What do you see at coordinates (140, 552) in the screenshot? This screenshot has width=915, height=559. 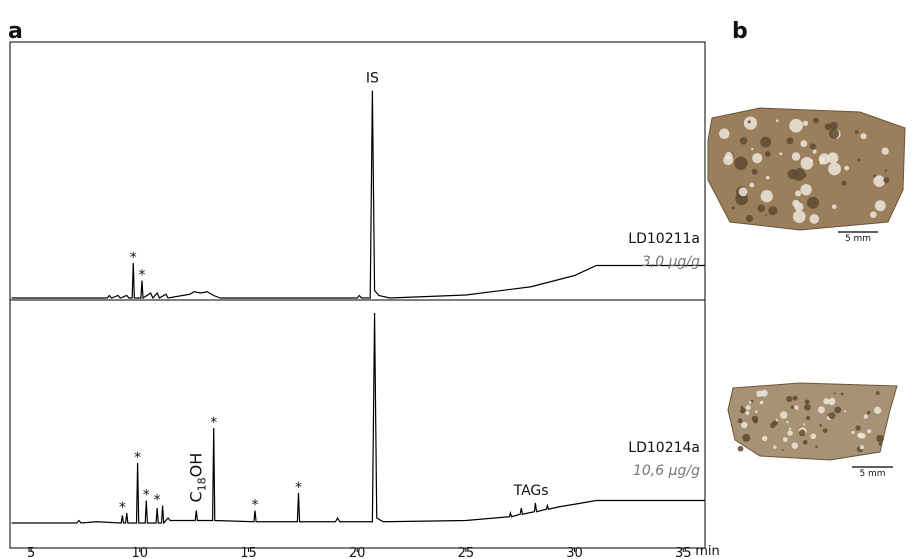 I see `x-tick-label: 10` at bounding box center [140, 552].